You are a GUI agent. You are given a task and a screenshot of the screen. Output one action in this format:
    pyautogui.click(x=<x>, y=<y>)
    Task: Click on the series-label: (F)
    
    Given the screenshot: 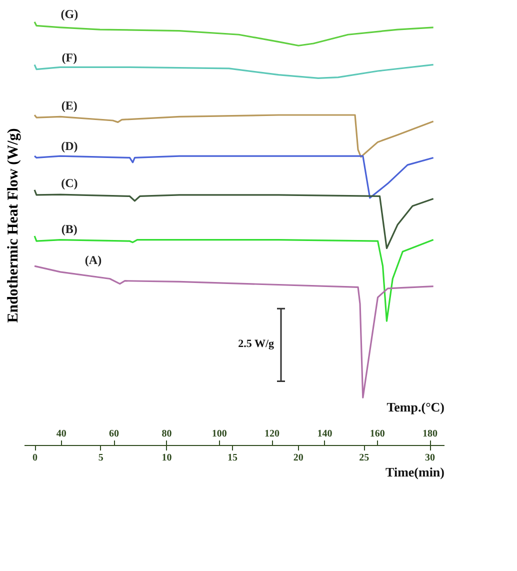 What is the action you would take?
    pyautogui.click(x=70, y=57)
    